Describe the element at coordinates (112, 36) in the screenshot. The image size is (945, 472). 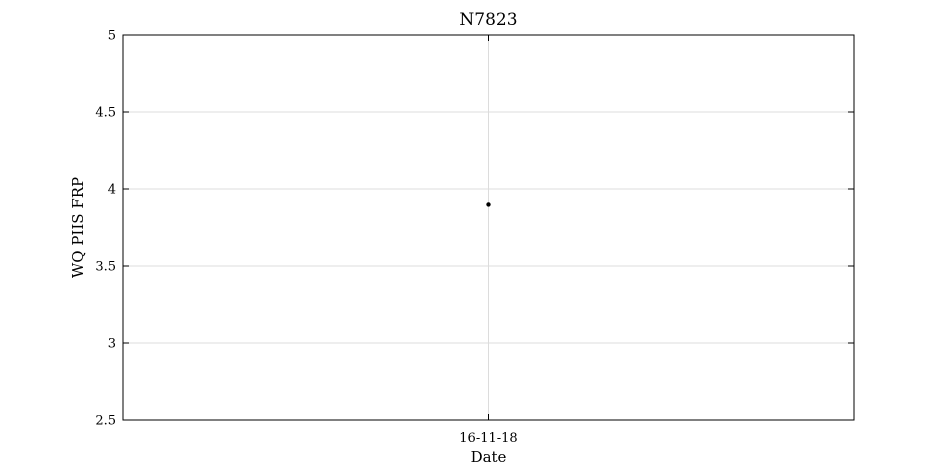
I see `y-tick-label: 5` at that location.